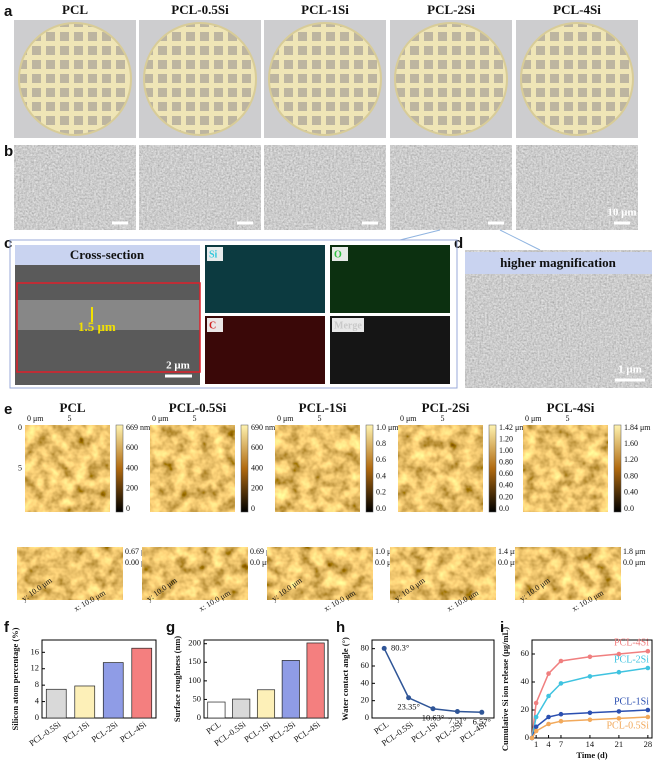 Image resolution: width=660 pixels, height=769 pixels. What do you see at coordinates (7, 627) in the screenshot?
I see `panel-letter: f` at bounding box center [7, 627].